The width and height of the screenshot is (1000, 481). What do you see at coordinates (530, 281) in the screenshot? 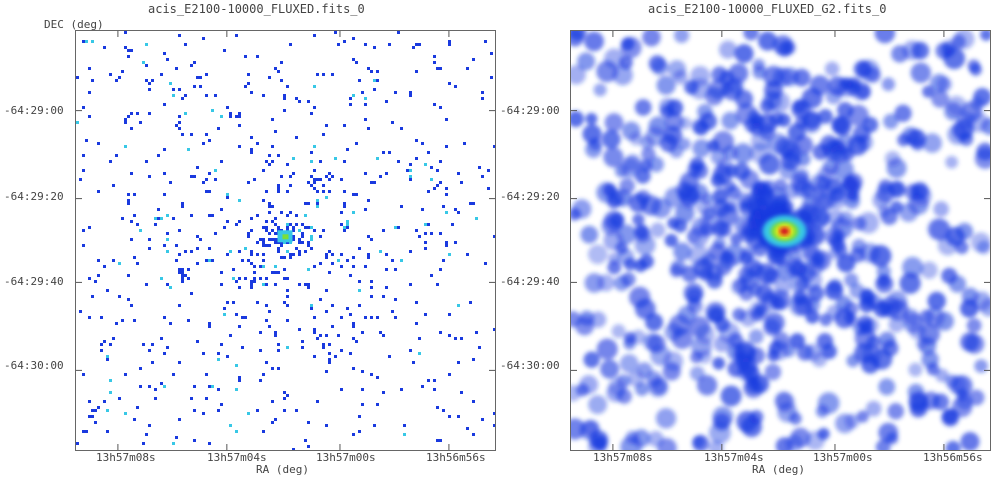
I see `right-ytick-2: -64:29:40` at bounding box center [530, 281].